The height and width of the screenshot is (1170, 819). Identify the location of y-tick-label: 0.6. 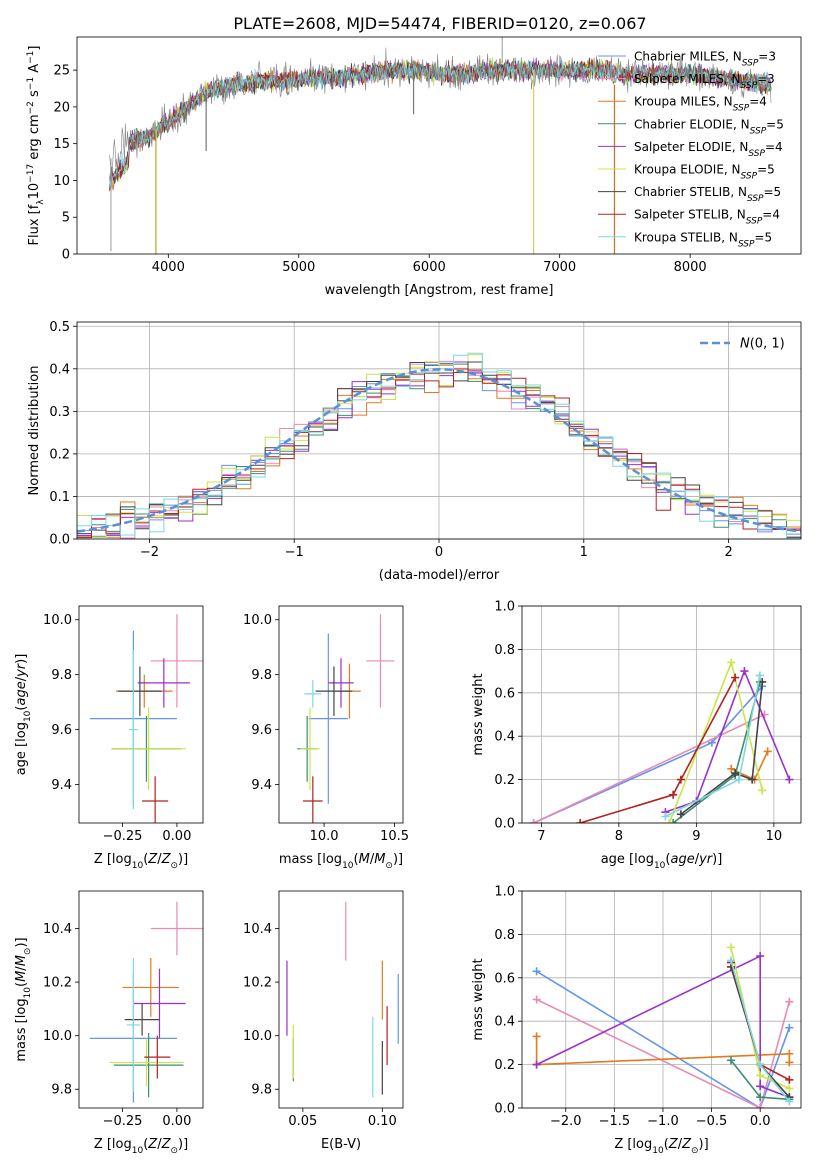
(504, 978).